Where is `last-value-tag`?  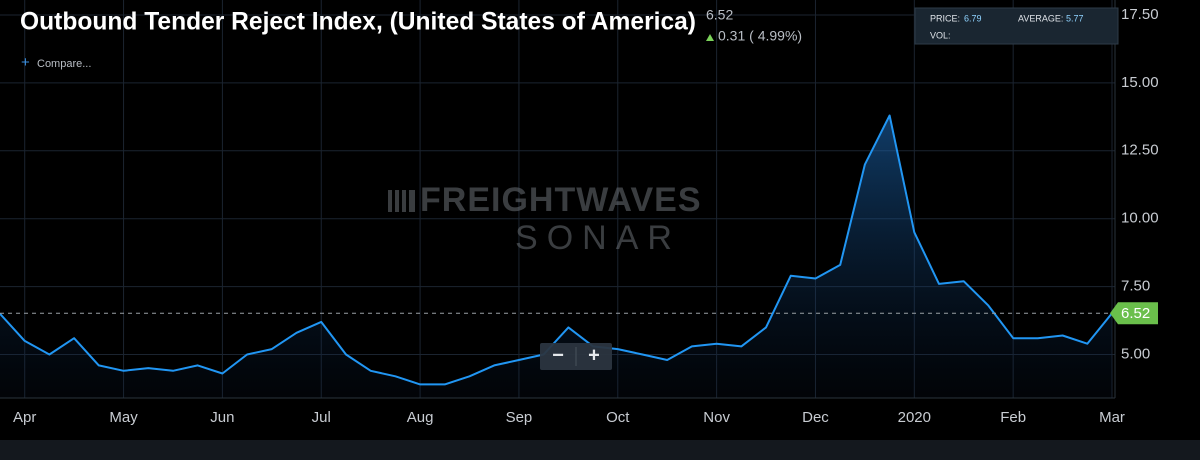 last-value-tag is located at coordinates (1134, 313).